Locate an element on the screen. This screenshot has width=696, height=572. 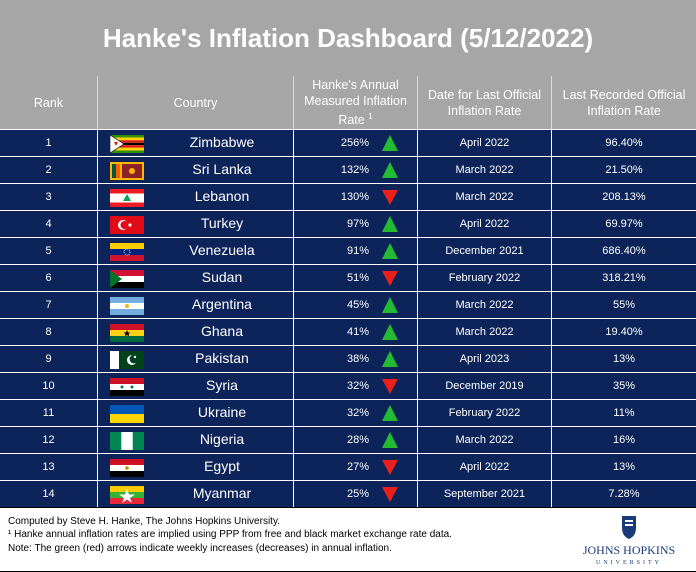
last-official-cell: 7.28% is located at coordinates (624, 494).